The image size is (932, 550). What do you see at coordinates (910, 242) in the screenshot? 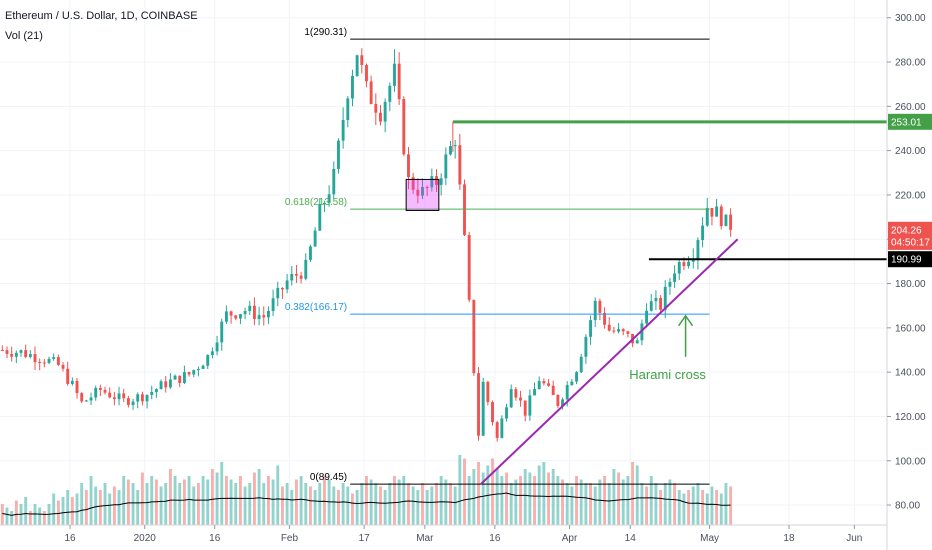
I see `price-axis-flag-label: 04:50:17` at bounding box center [910, 242].